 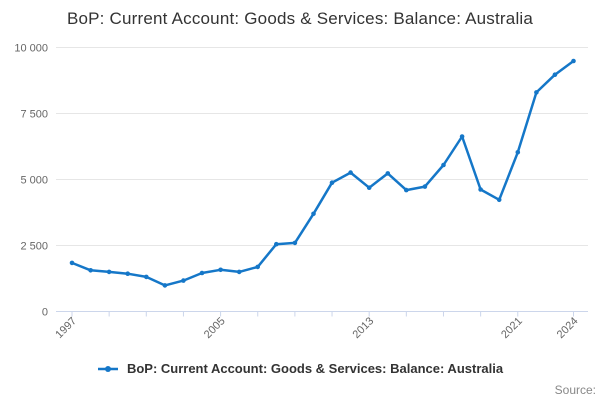 I want to click on x-axis-tick-label: 2021, so click(x=512, y=328).